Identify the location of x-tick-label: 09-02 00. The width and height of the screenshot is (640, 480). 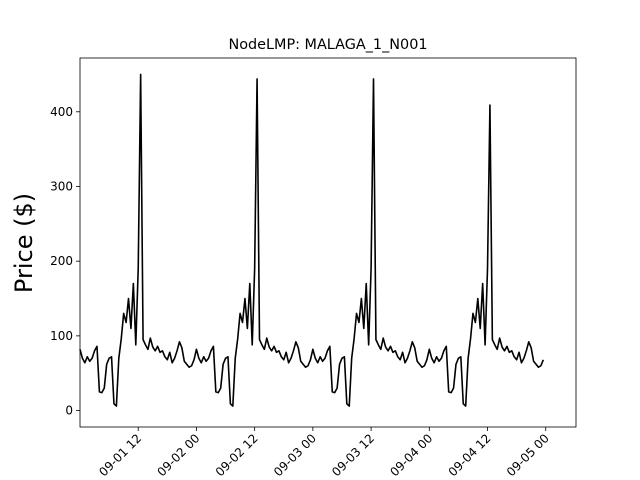
(179, 455).